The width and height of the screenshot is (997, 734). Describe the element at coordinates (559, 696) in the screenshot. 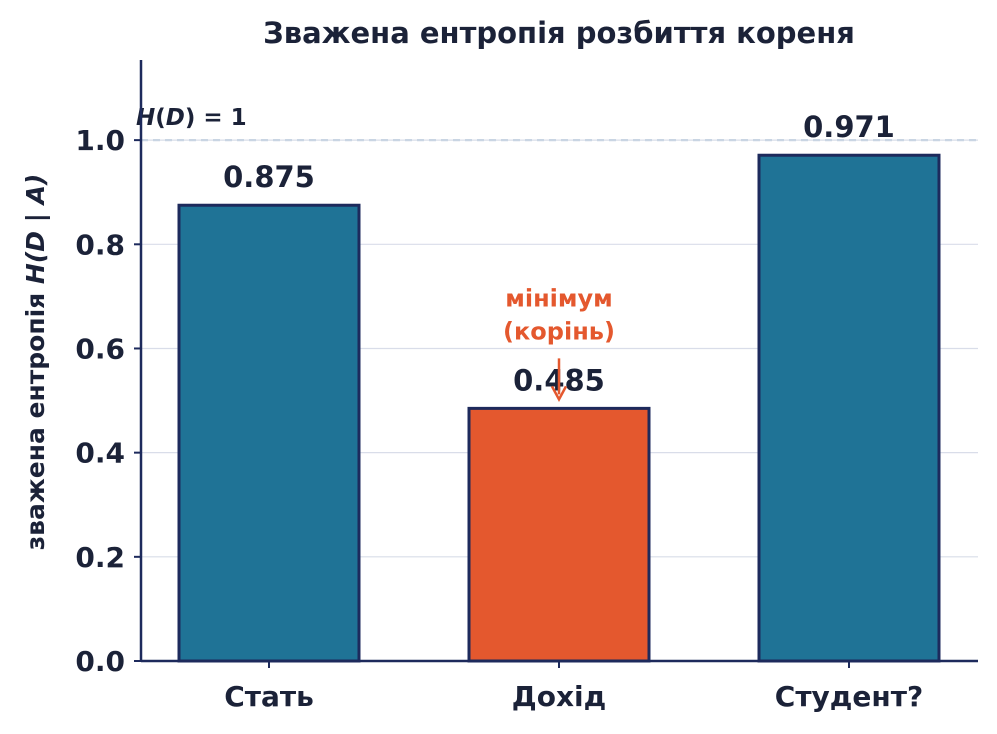

I see `x-tick-label-2: Дохід` at that location.